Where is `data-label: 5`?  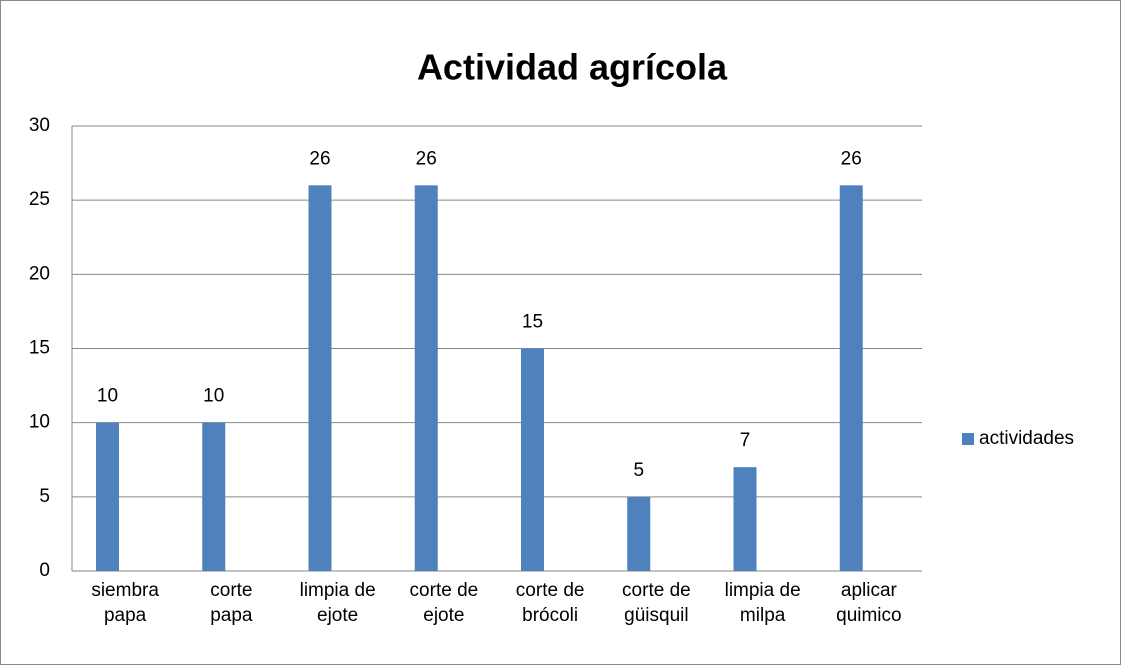
data-label: 5 is located at coordinates (638, 470).